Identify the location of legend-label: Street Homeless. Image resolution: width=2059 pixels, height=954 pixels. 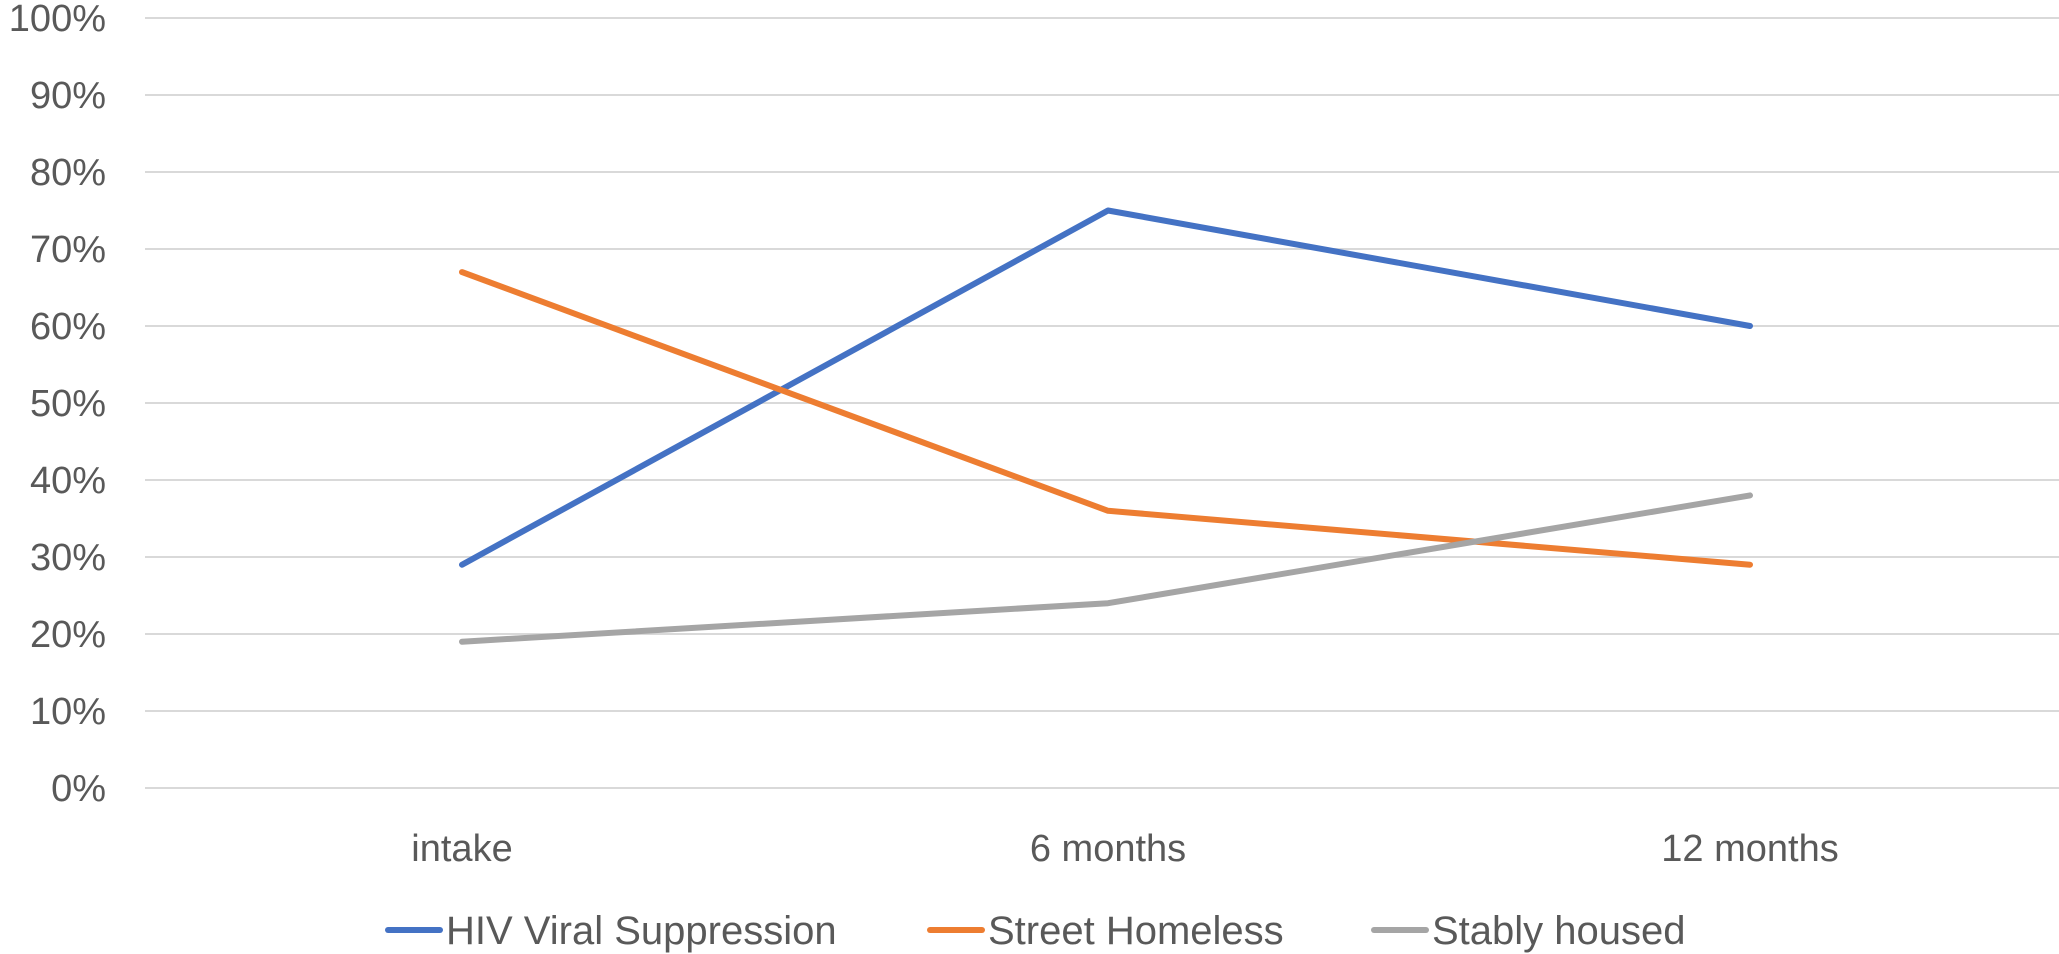
(1136, 931).